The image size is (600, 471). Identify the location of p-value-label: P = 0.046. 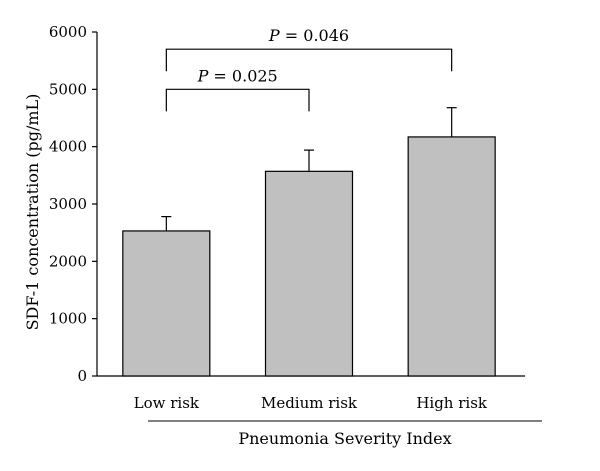
(308, 35).